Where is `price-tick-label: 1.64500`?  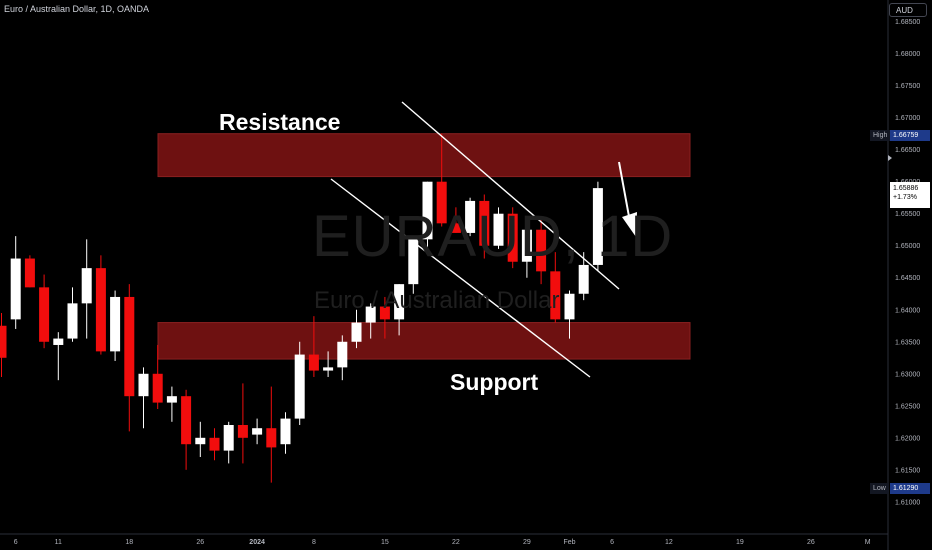 price-tick-label: 1.64500 is located at coordinates (907, 278).